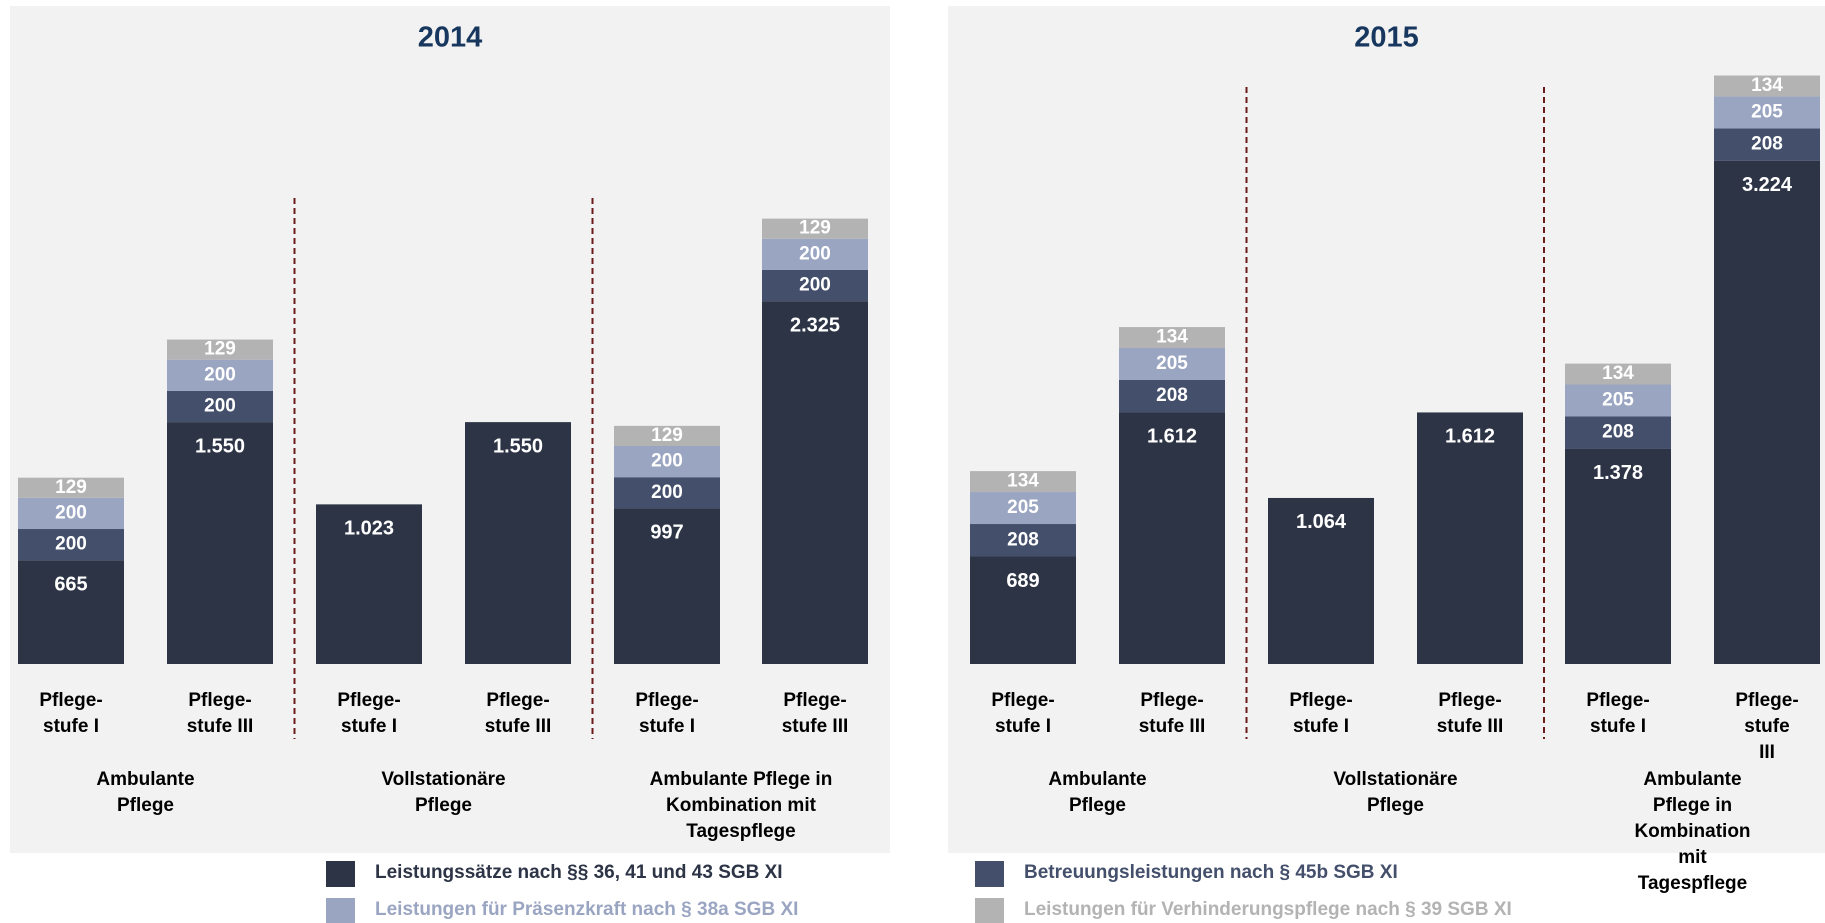 Image resolution: width=1825 pixels, height=923 pixels. What do you see at coordinates (815, 325) in the screenshot?
I see `data-label: 2.325` at bounding box center [815, 325].